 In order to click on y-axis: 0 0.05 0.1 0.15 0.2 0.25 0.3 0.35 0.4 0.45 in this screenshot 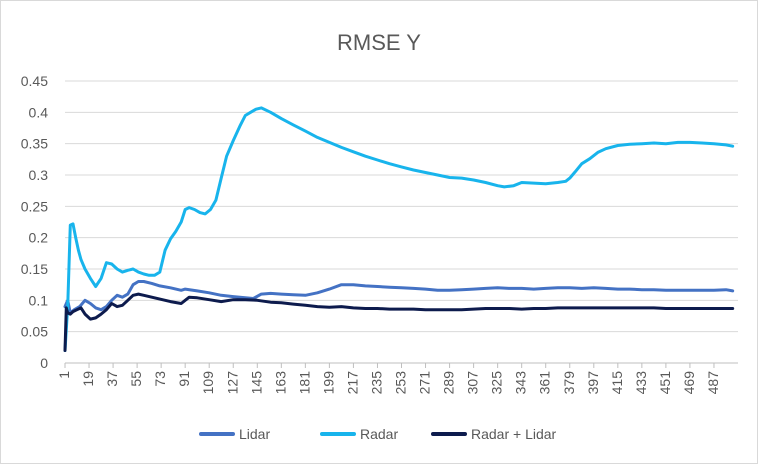, I will do `click(34, 222)`.